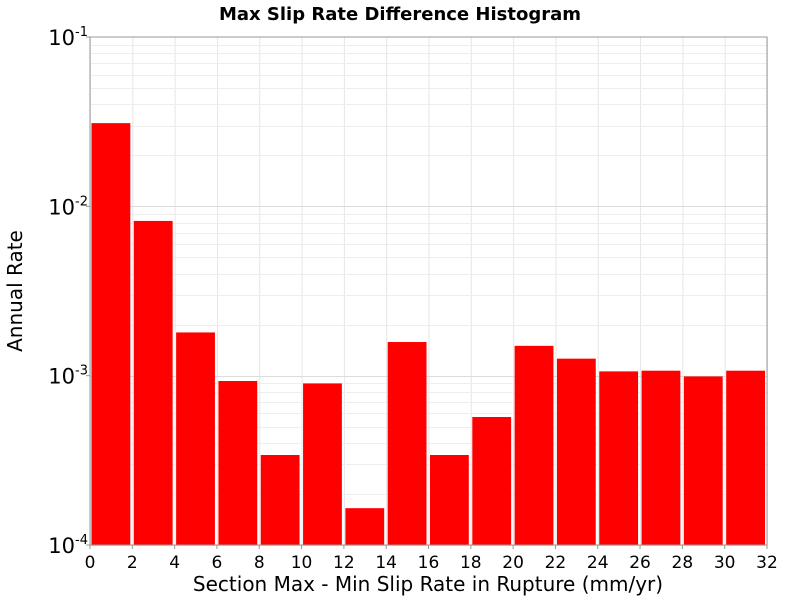 This screenshot has height=600, width=800. What do you see at coordinates (259, 563) in the screenshot?
I see `x-tick-label: 8` at bounding box center [259, 563].